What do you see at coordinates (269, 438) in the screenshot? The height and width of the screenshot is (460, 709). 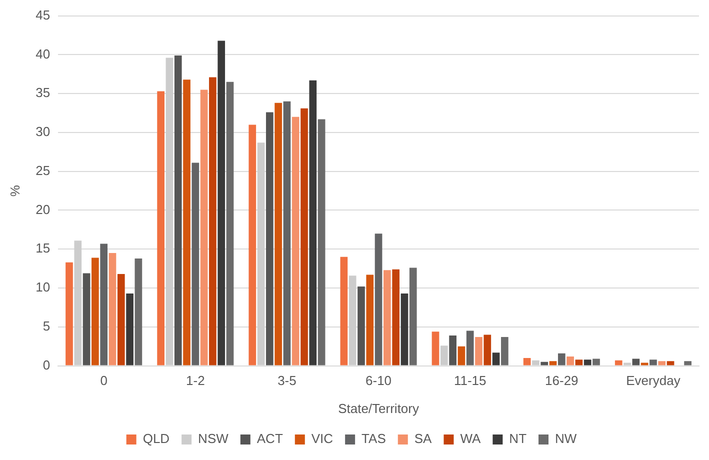 I see `legend-label: ACT` at bounding box center [269, 438].